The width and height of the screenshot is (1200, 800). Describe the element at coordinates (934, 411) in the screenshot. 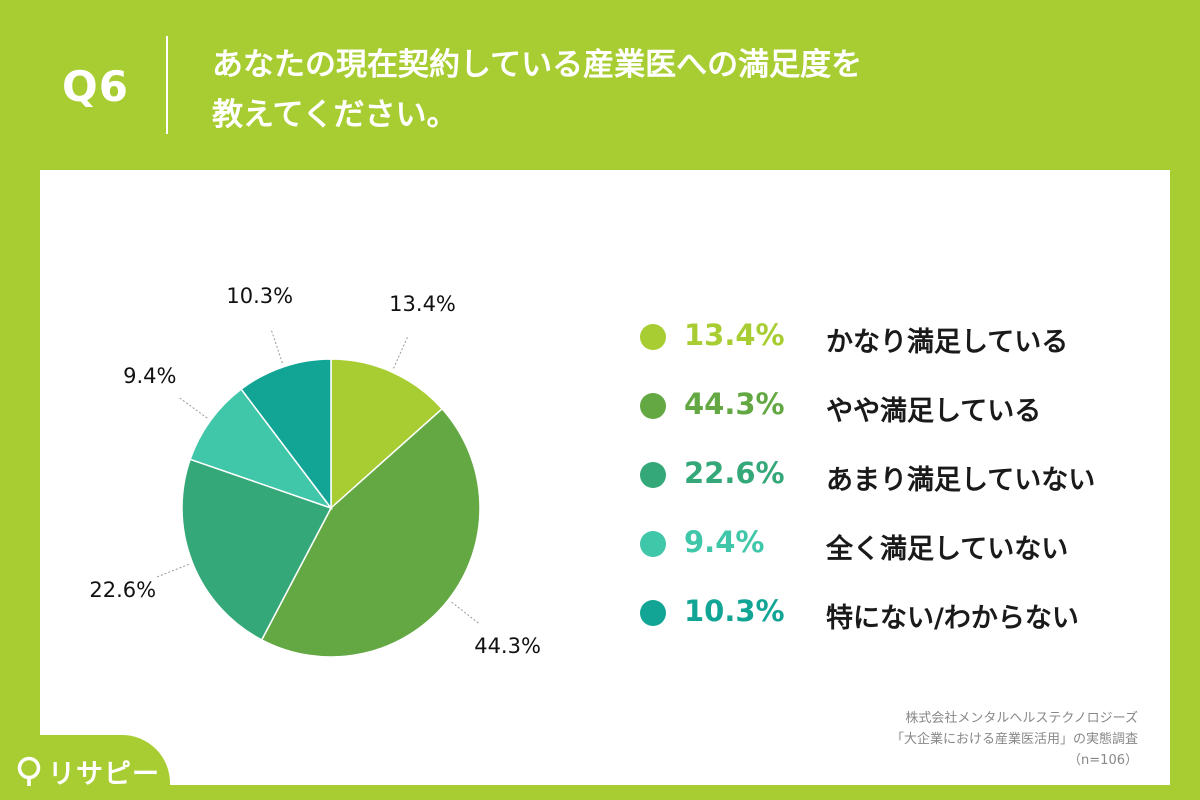

I see `legend-label-2: やや満足している` at that location.